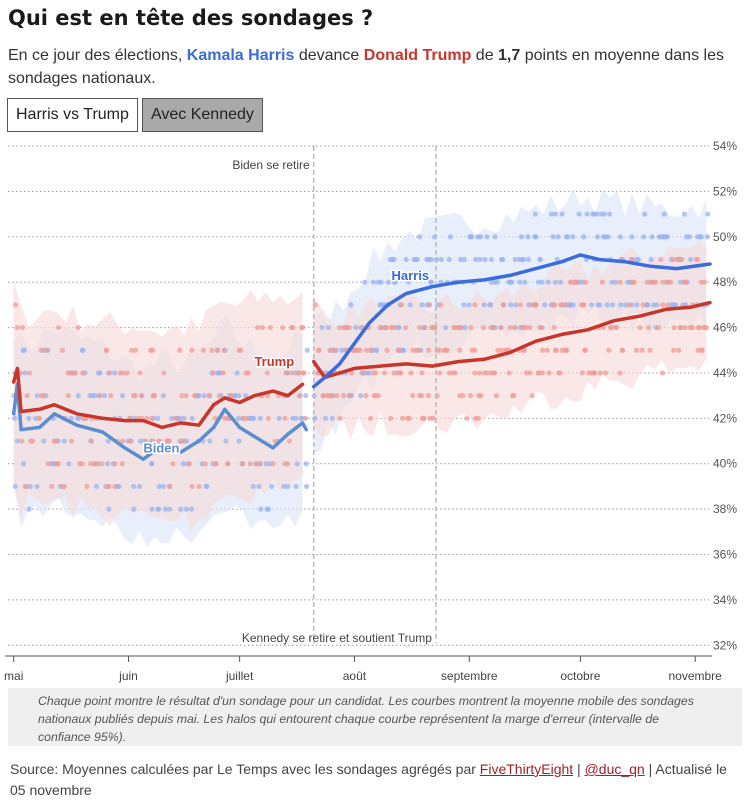  I want to click on biden-average-line, so click(160, 421).